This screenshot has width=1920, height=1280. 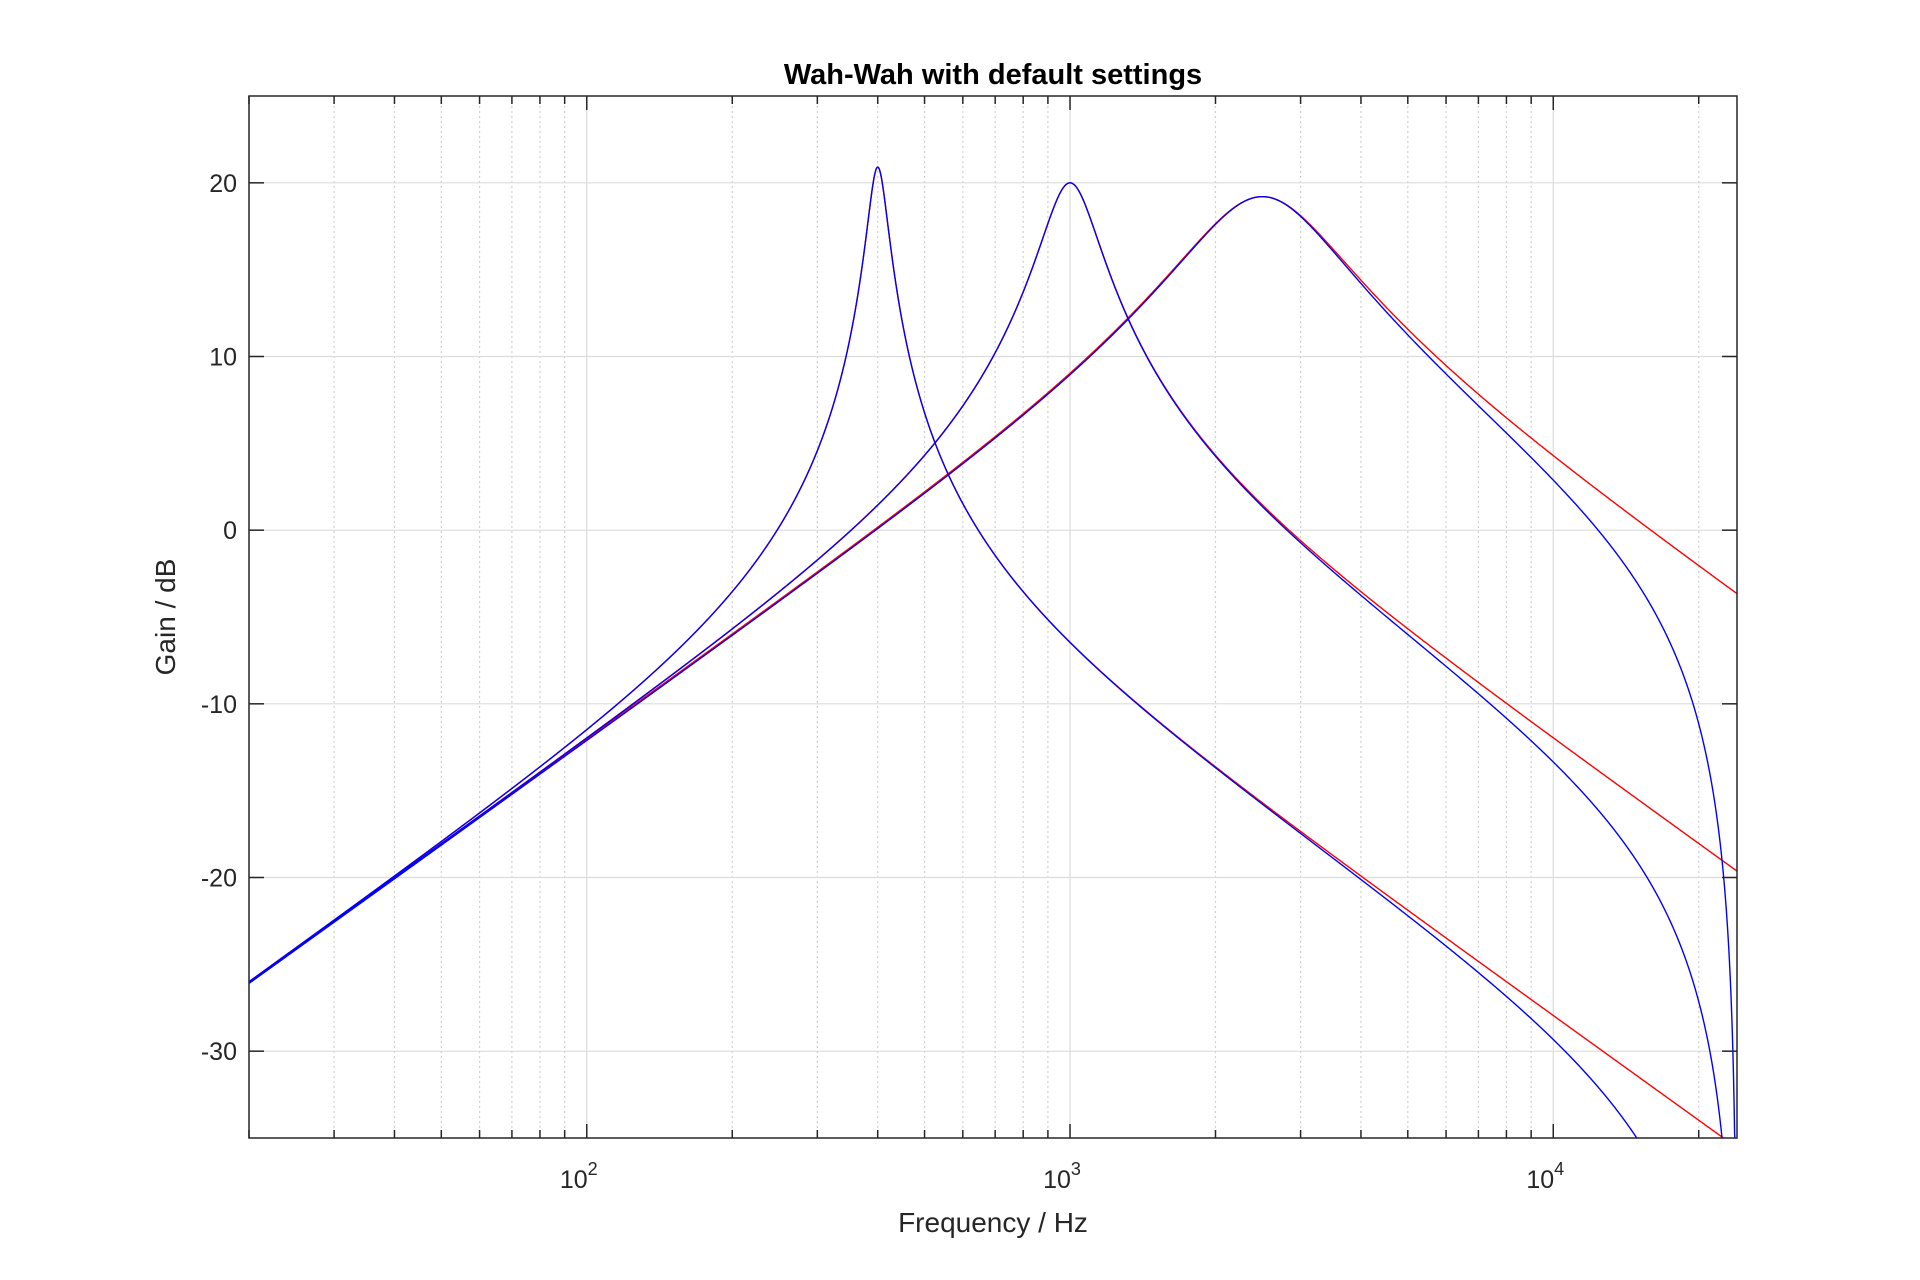 I want to click on x-tick-label: 10³, so click(x=1062, y=1176).